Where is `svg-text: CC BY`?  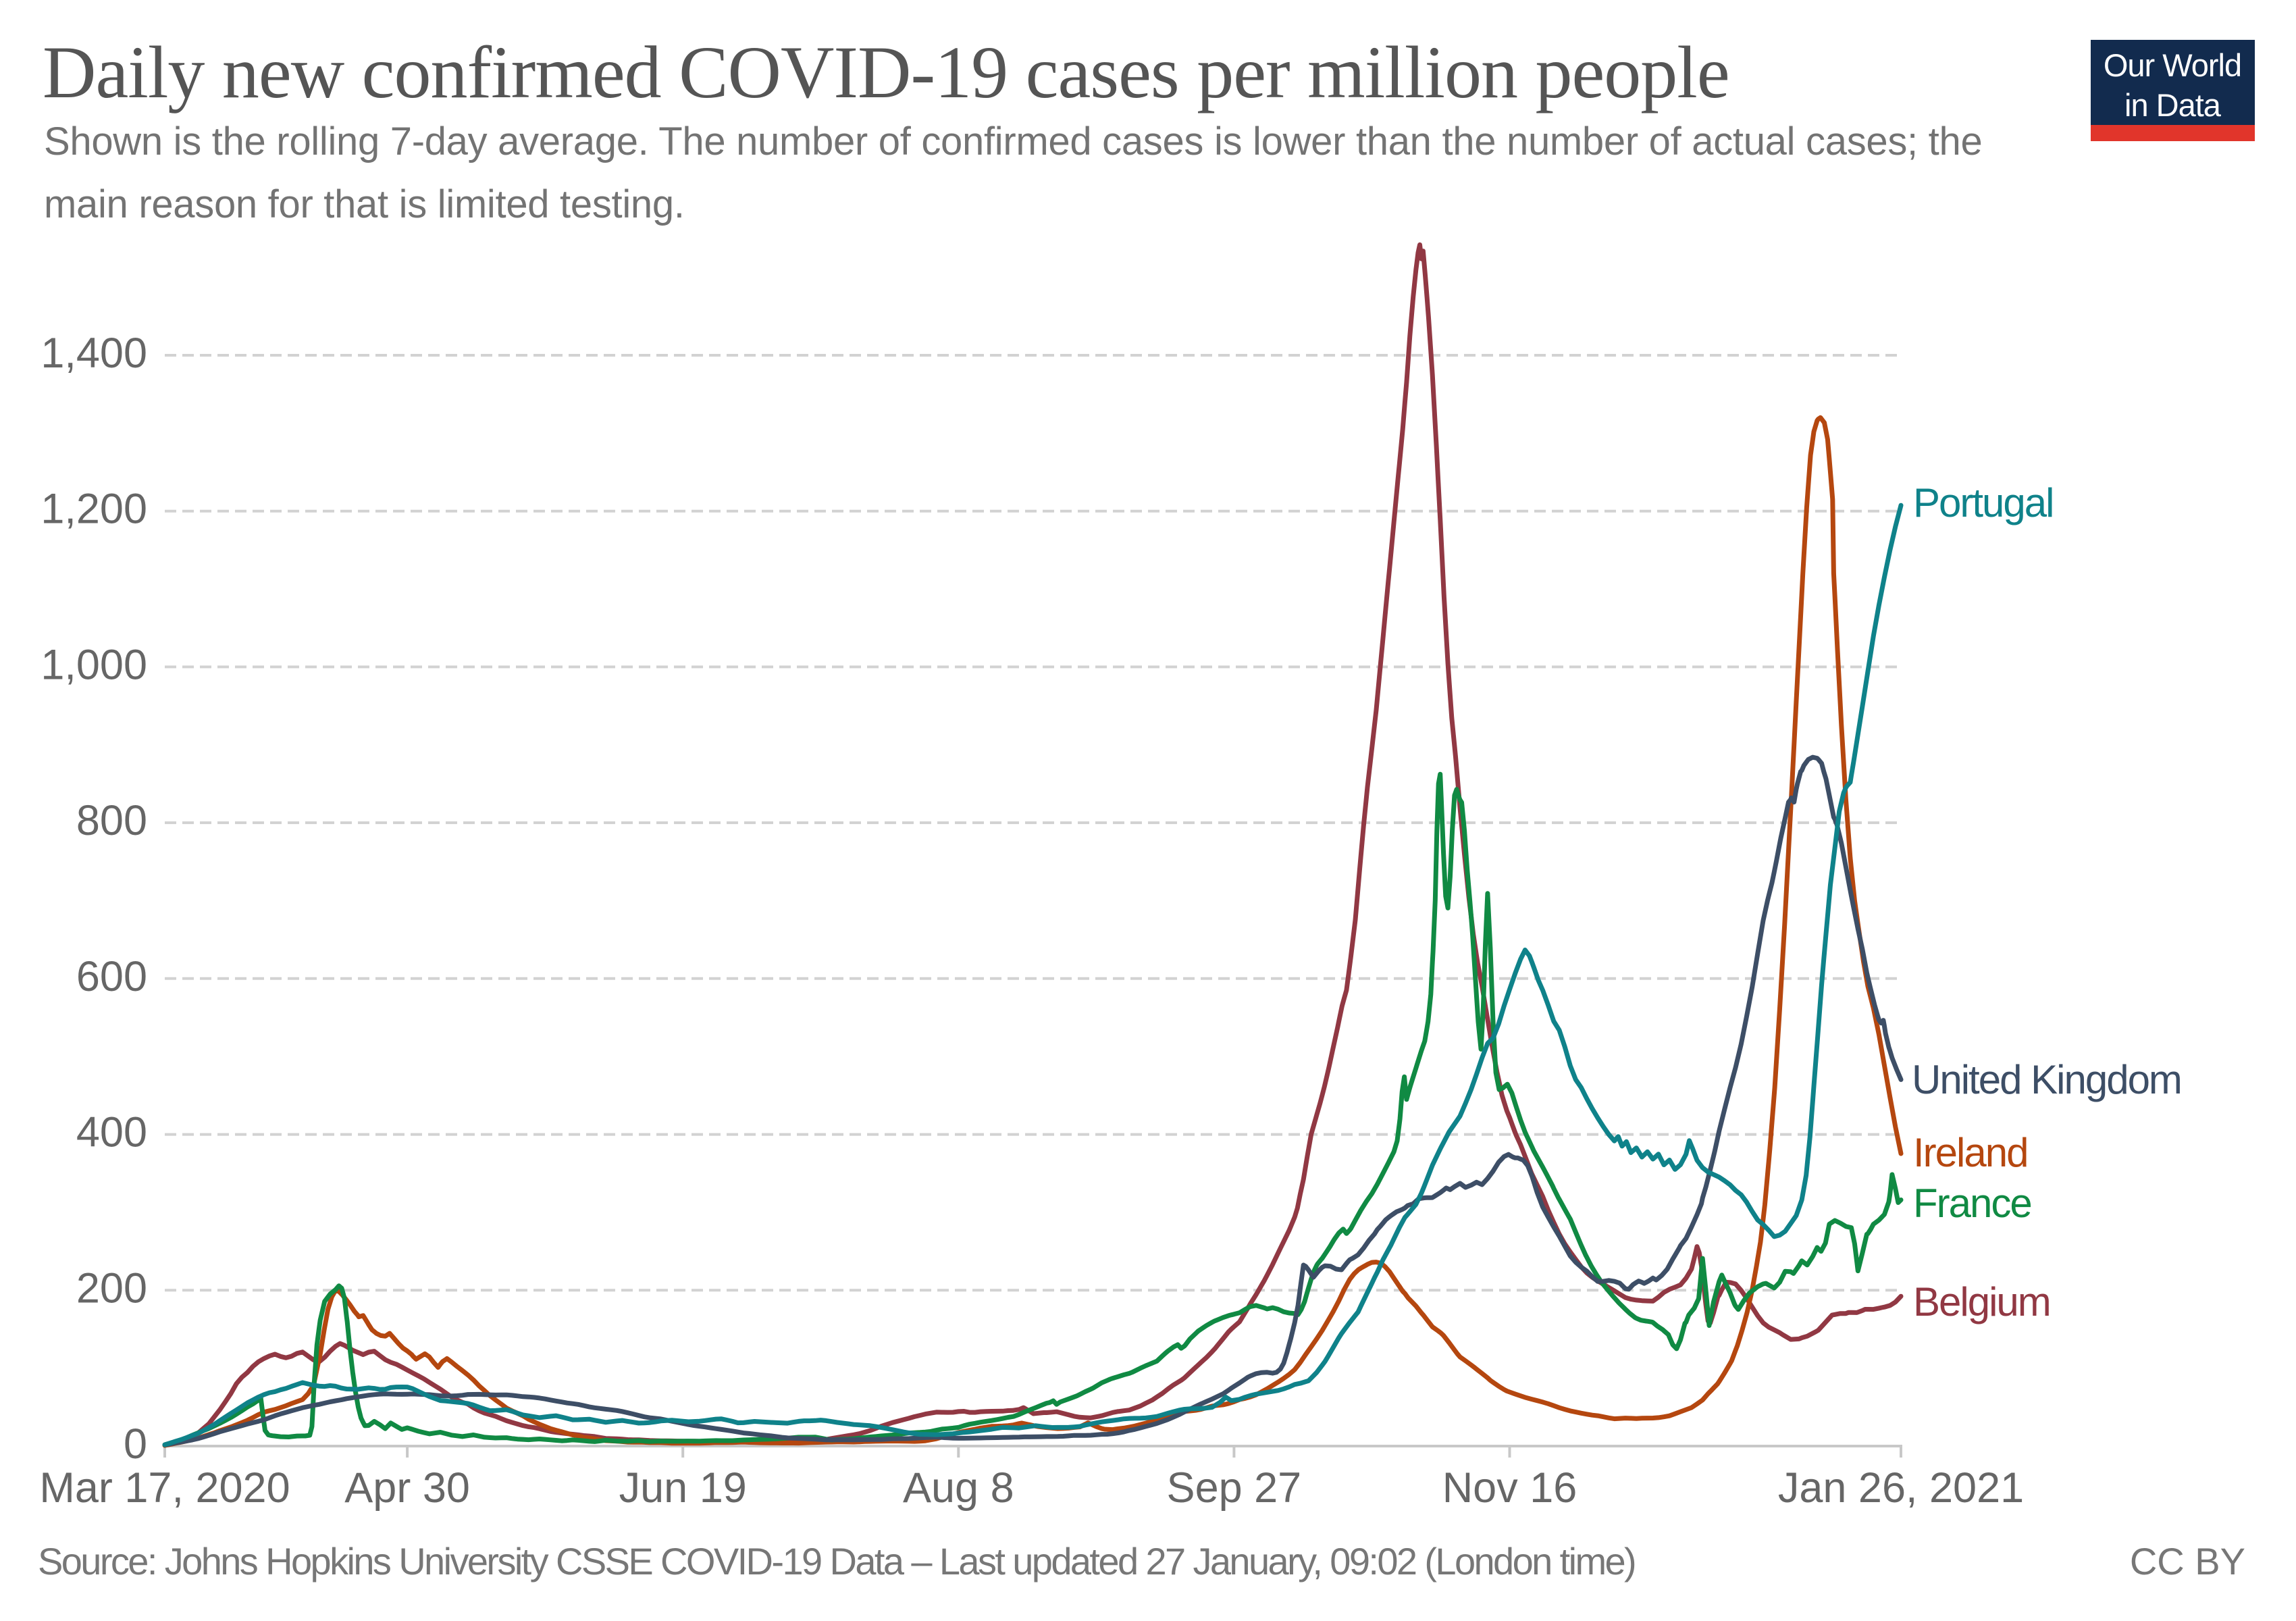 svg-text: CC BY is located at coordinates (2187, 1561).